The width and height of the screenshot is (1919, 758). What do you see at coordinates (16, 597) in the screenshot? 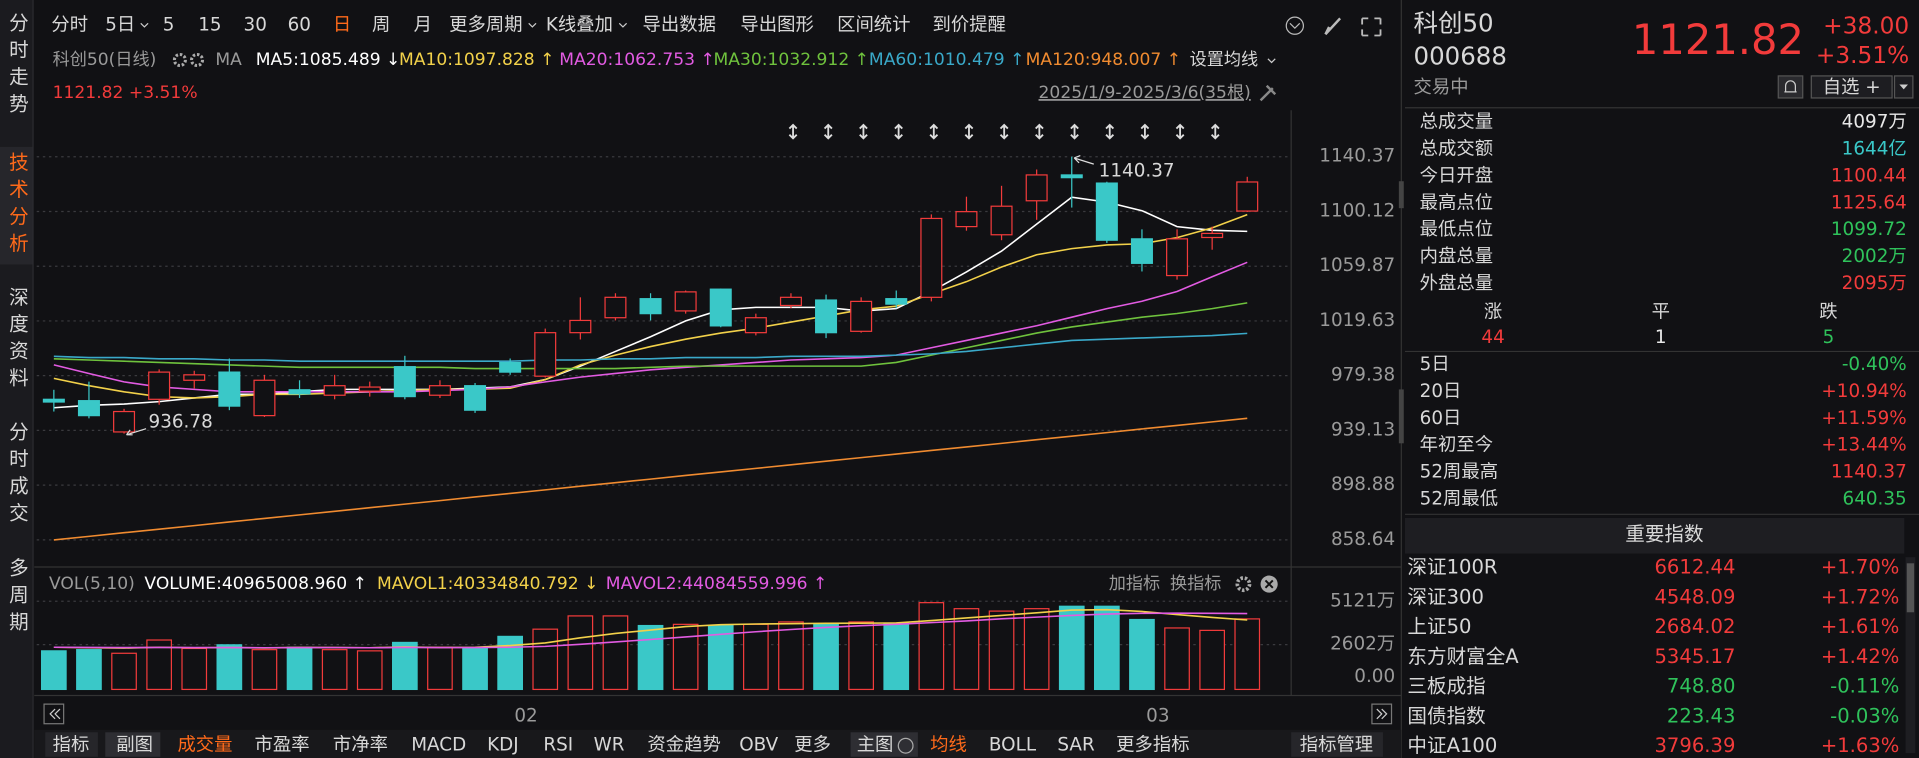
I see `sidebar-tab: 多周期` at bounding box center [16, 597].